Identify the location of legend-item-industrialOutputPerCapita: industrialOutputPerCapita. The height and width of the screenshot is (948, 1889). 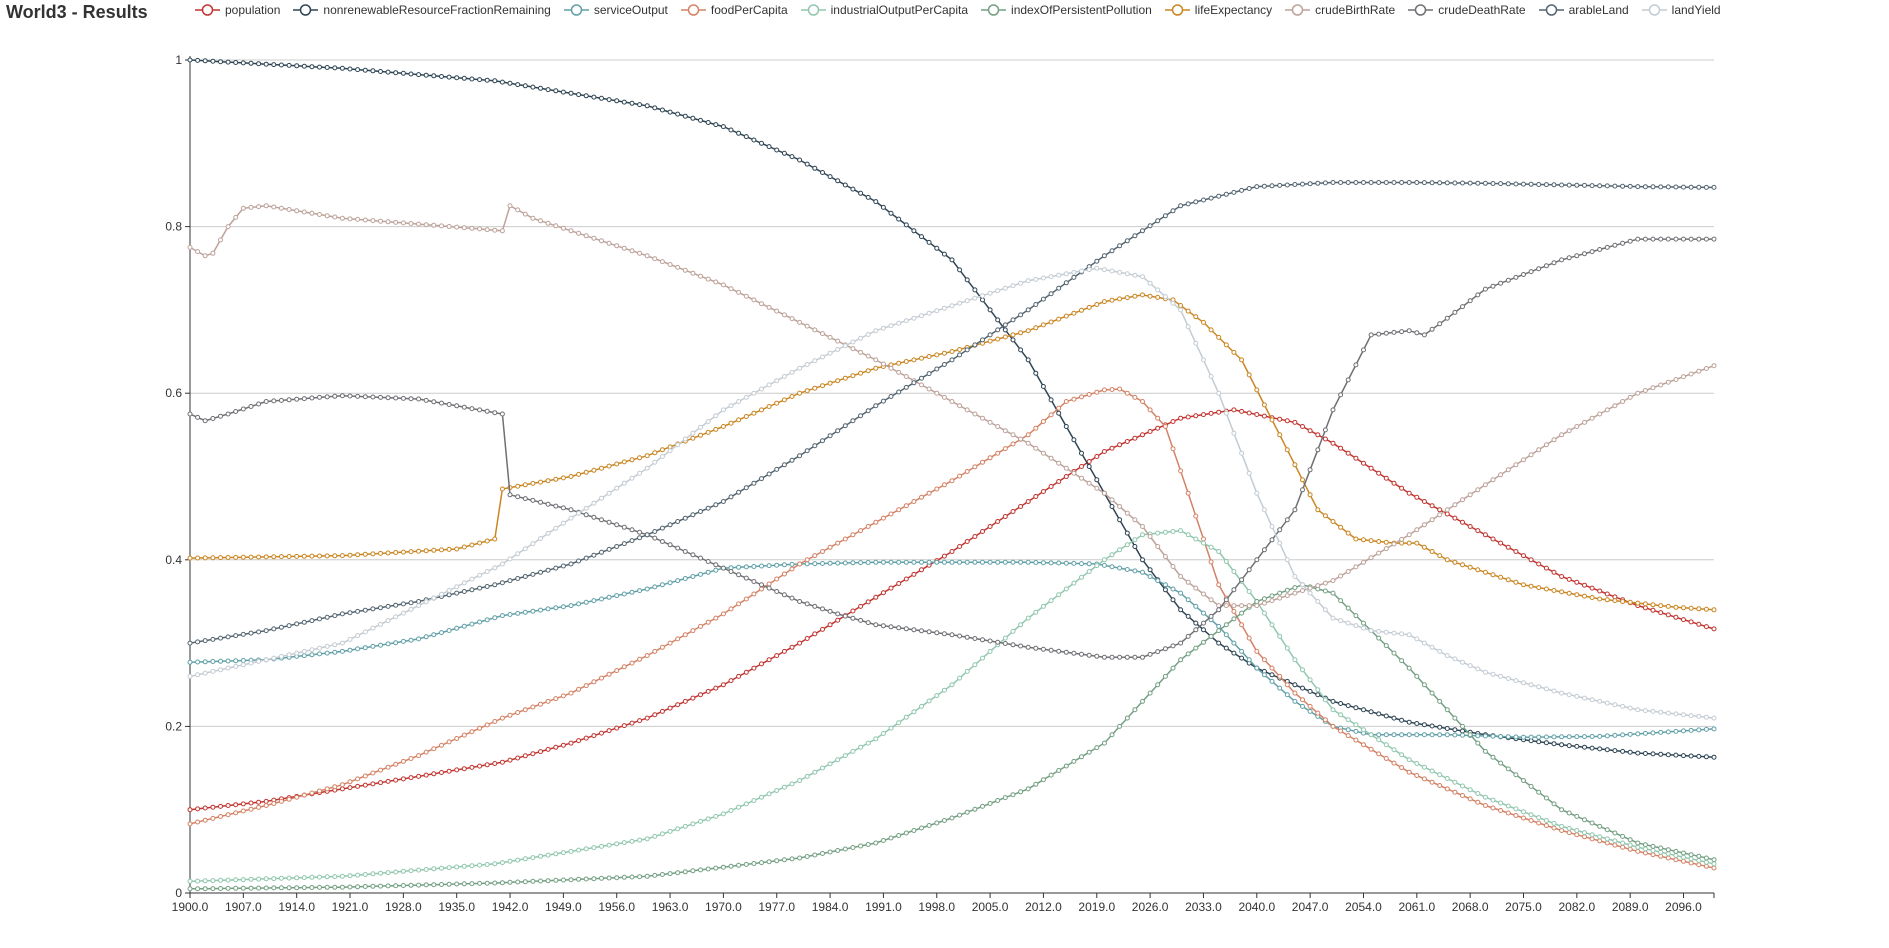
(884, 10).